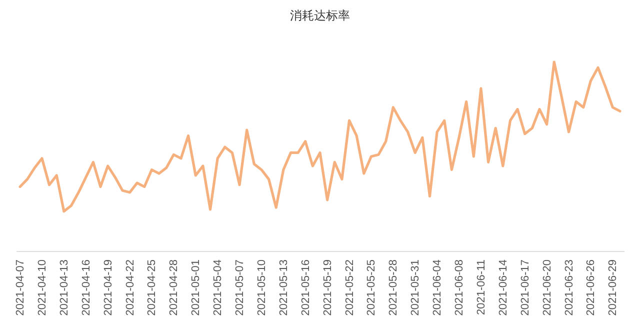 This screenshot has width=639, height=335. What do you see at coordinates (306, 288) in the screenshot?
I see `x-tick-label: 2021-05-16` at bounding box center [306, 288].